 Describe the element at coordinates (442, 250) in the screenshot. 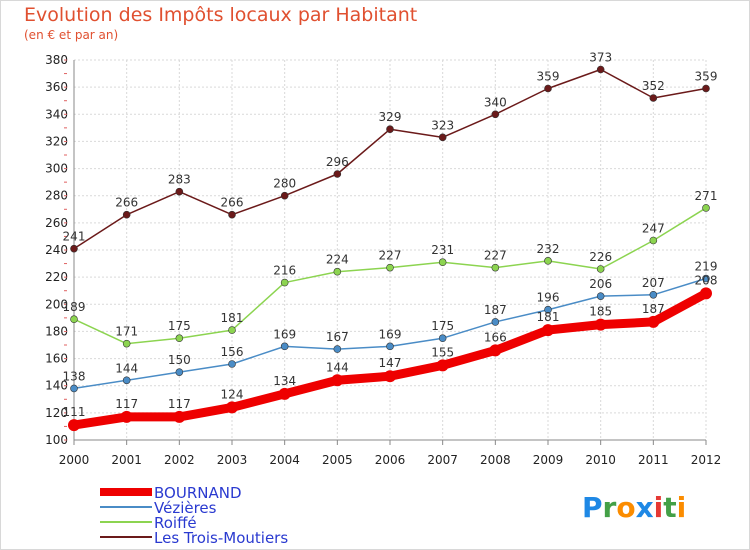

I see `data-label: 231` at that location.